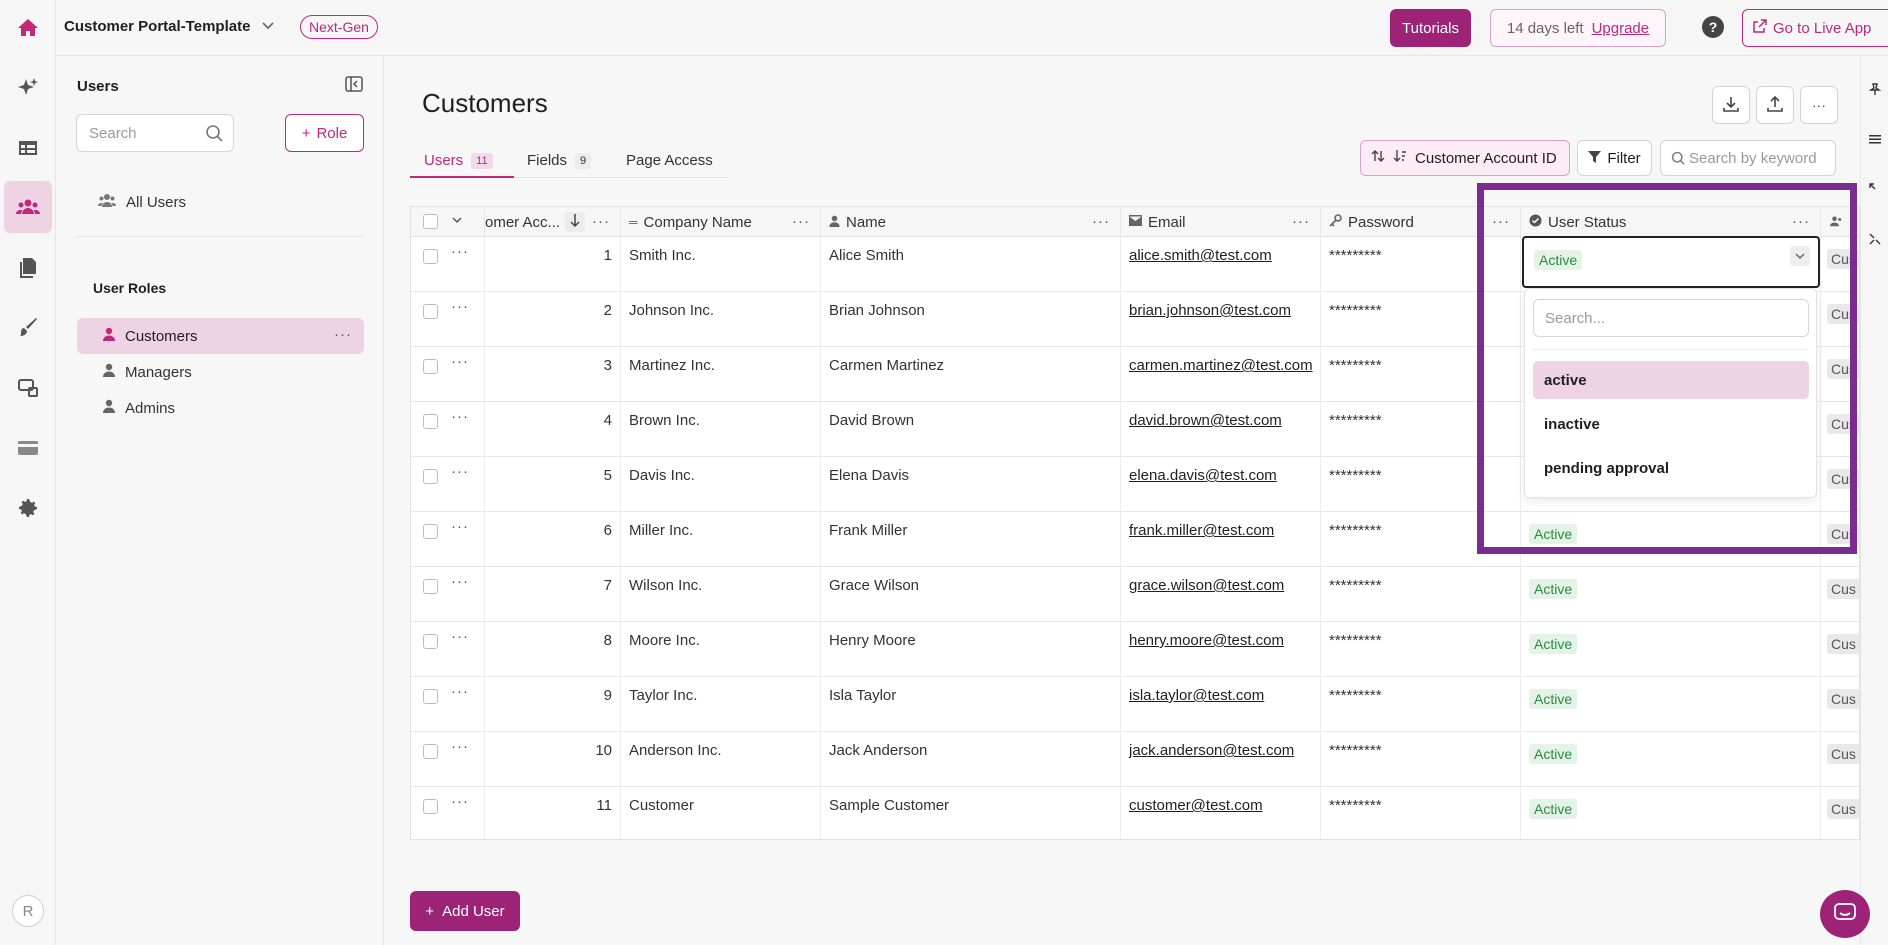 This screenshot has height=945, width=1888. I want to click on header-role, so click(1840, 222).